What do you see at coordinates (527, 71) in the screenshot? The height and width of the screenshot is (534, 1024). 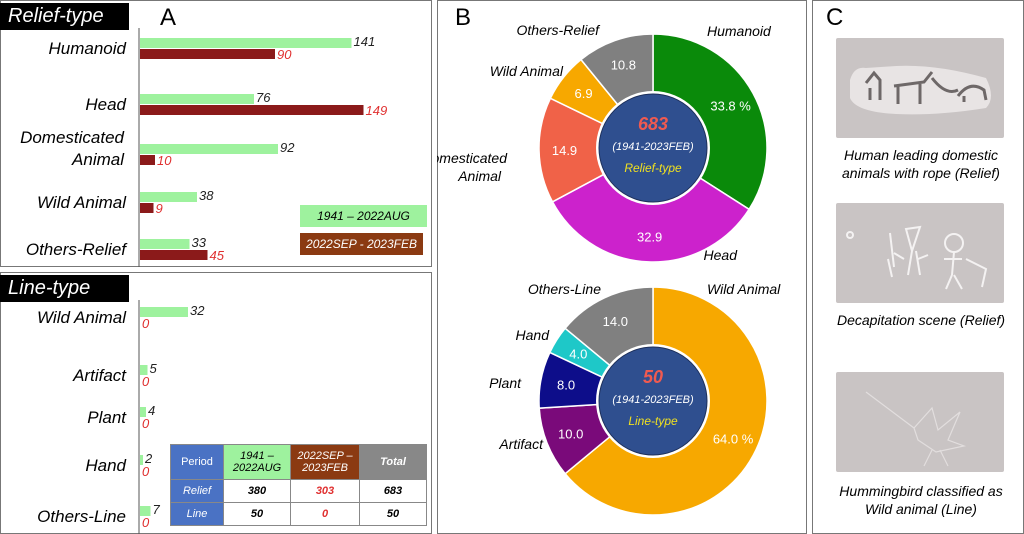 I see `relief-wild-animal-ext-label: Wild Animal` at bounding box center [527, 71].